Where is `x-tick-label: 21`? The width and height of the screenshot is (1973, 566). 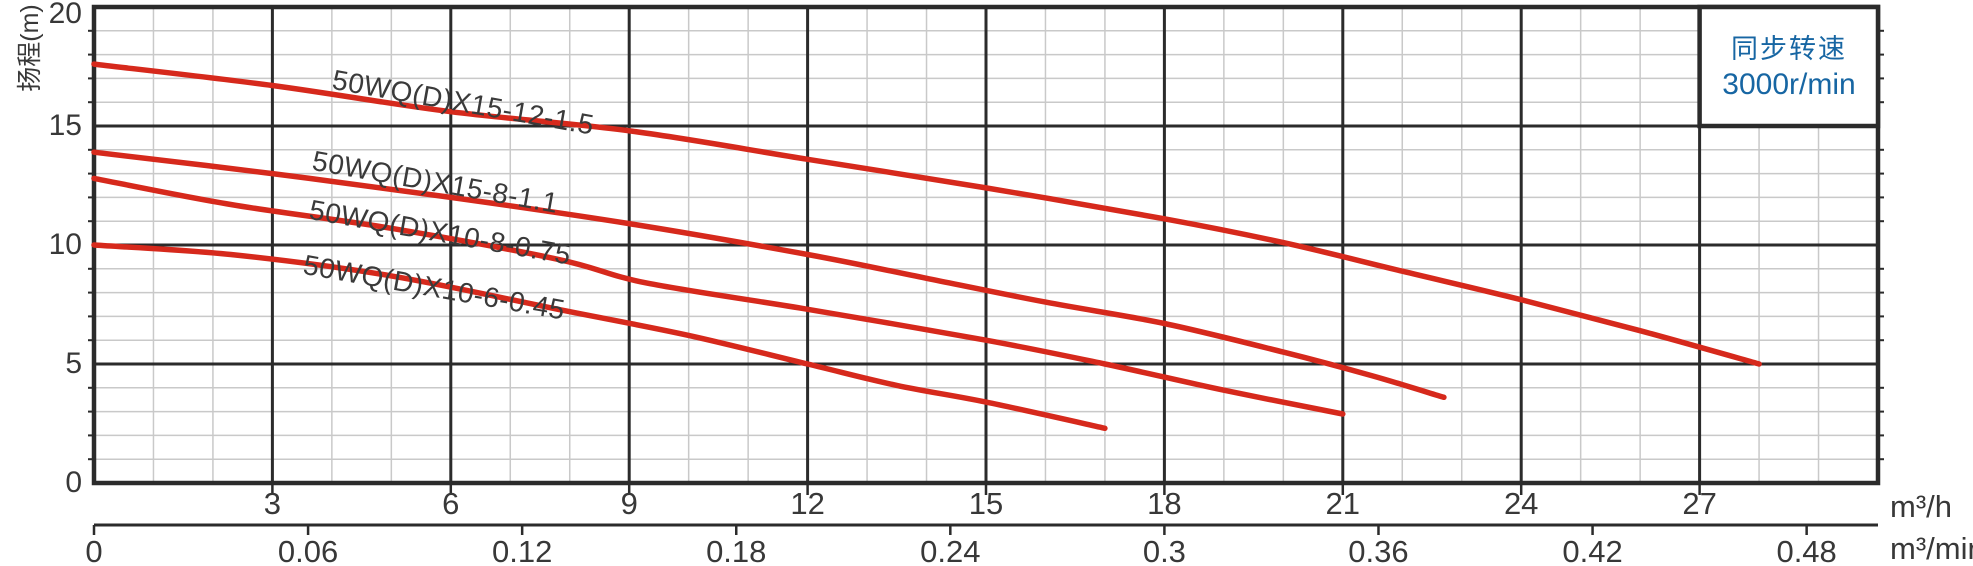 x-tick-label: 21 is located at coordinates (1343, 503).